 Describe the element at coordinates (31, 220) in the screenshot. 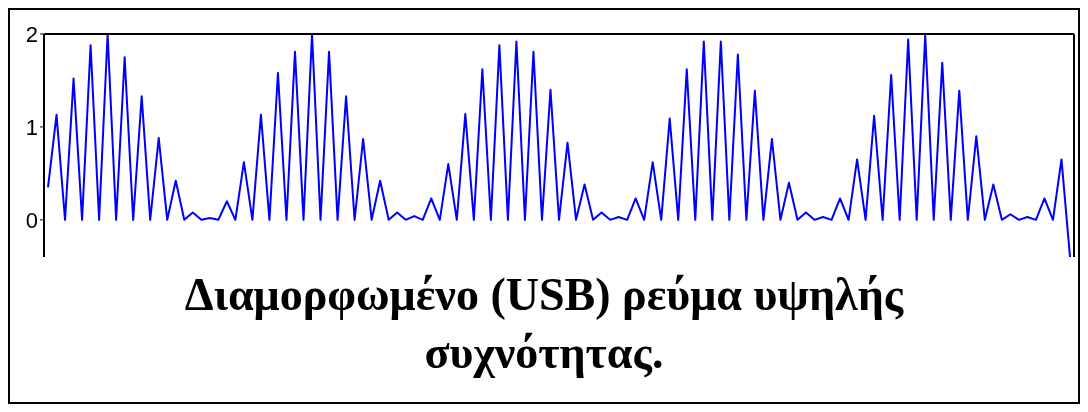

I see `y-tick-label: 0` at that location.